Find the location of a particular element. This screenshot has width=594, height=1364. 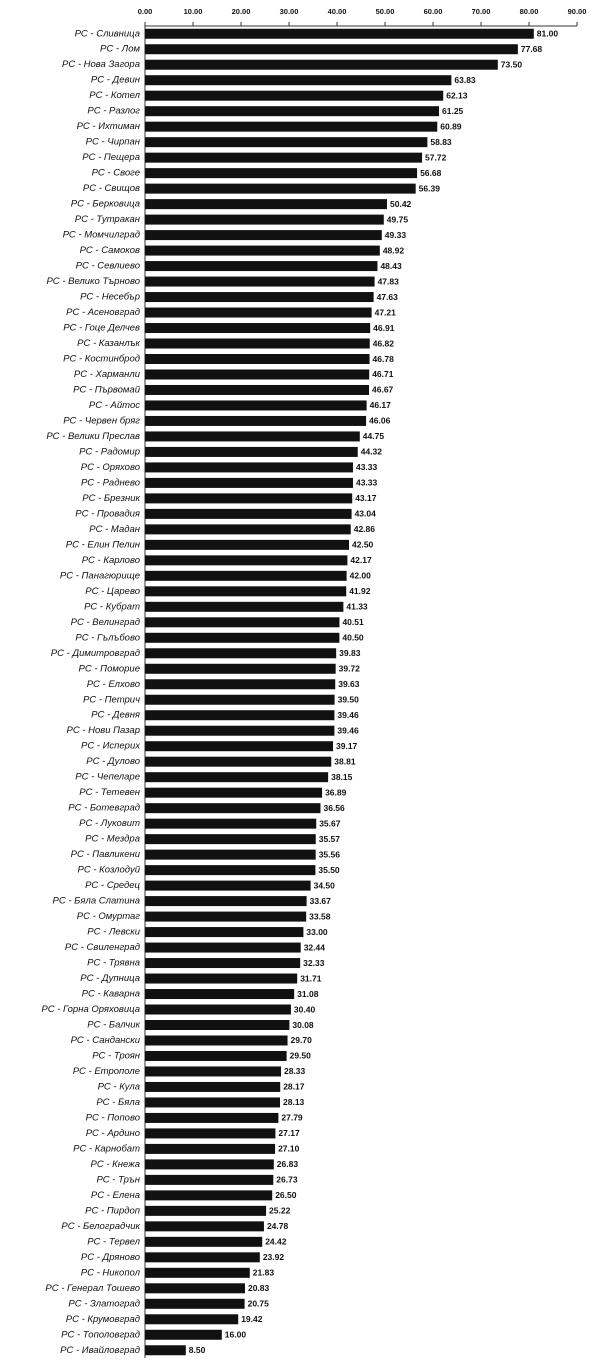

value-label: 42.86 is located at coordinates (365, 529).